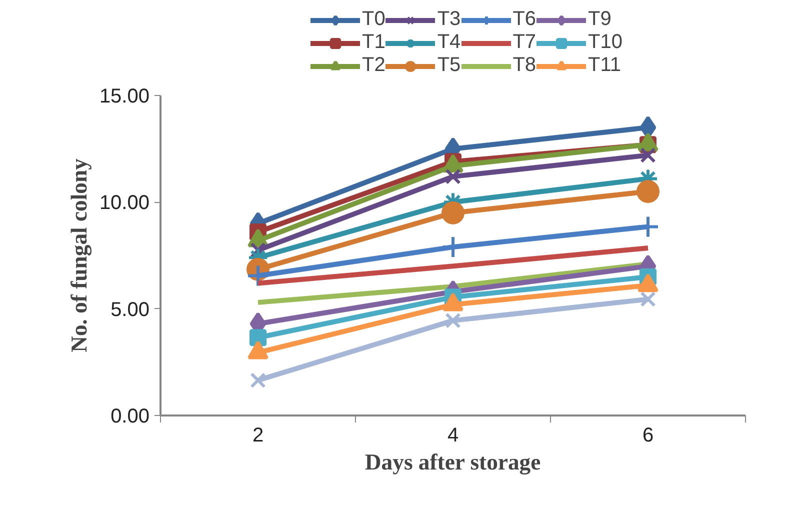 The image size is (811, 511). I want to click on y-tick-label: 15.00, so click(124, 97).